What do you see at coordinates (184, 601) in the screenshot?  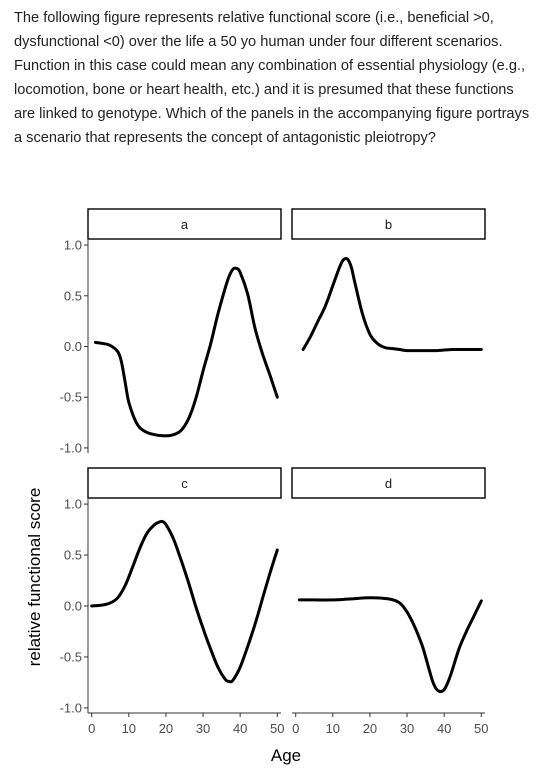 I see `series-line-c` at bounding box center [184, 601].